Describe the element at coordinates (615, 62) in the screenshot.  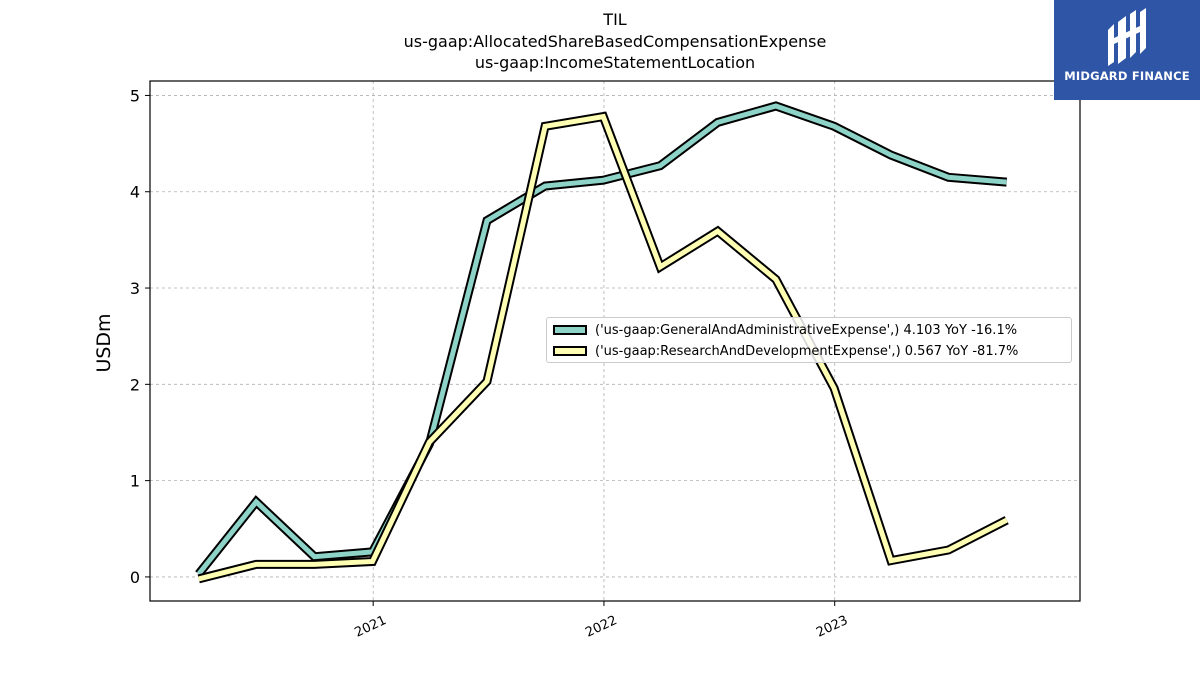
I see `chart-subtitle-location: us-gaap:IncomeStatementLocation` at that location.